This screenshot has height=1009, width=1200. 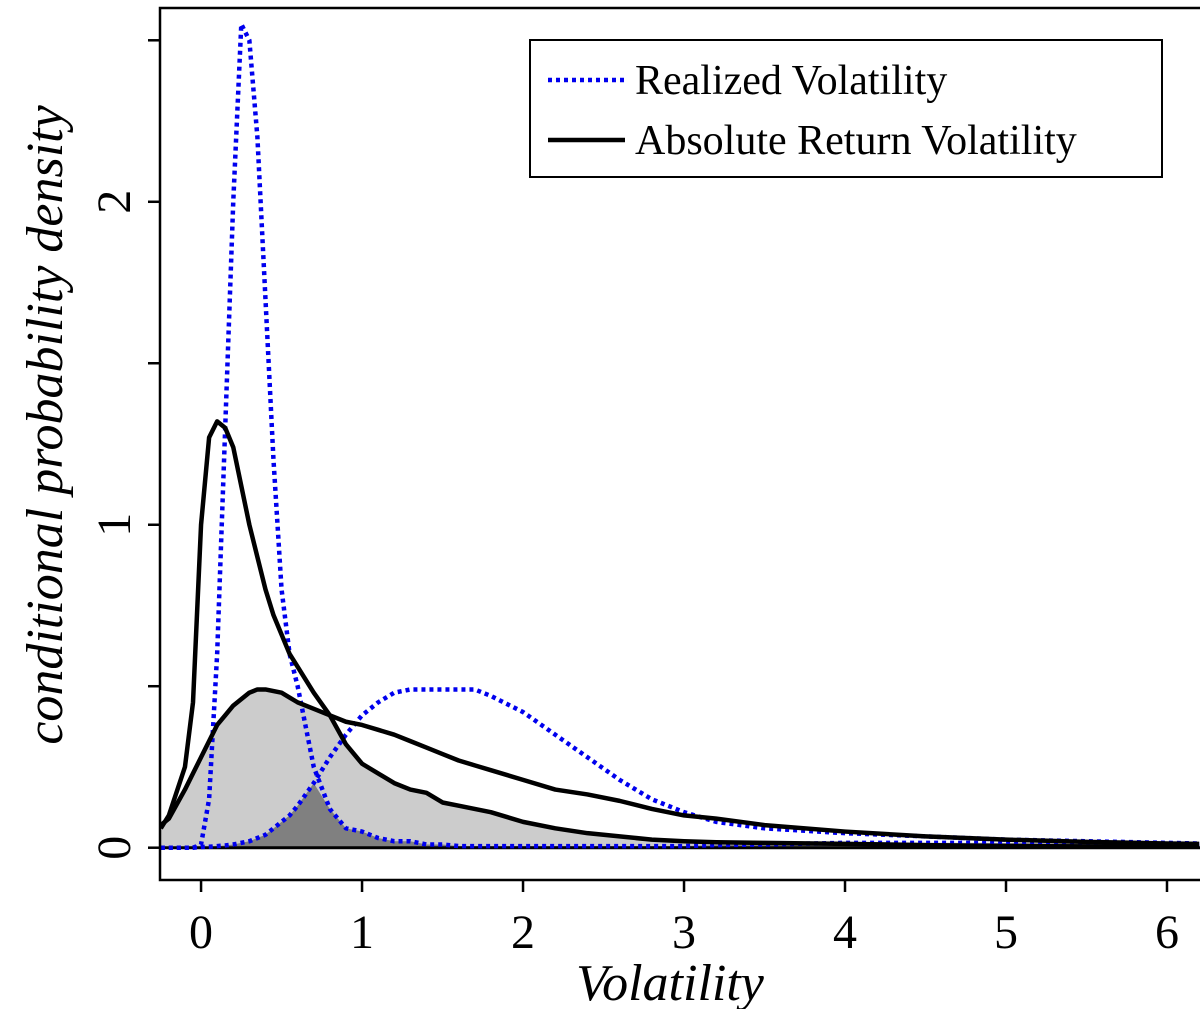 What do you see at coordinates (791, 81) in the screenshot?
I see `legend-label: Realized Volatility` at bounding box center [791, 81].